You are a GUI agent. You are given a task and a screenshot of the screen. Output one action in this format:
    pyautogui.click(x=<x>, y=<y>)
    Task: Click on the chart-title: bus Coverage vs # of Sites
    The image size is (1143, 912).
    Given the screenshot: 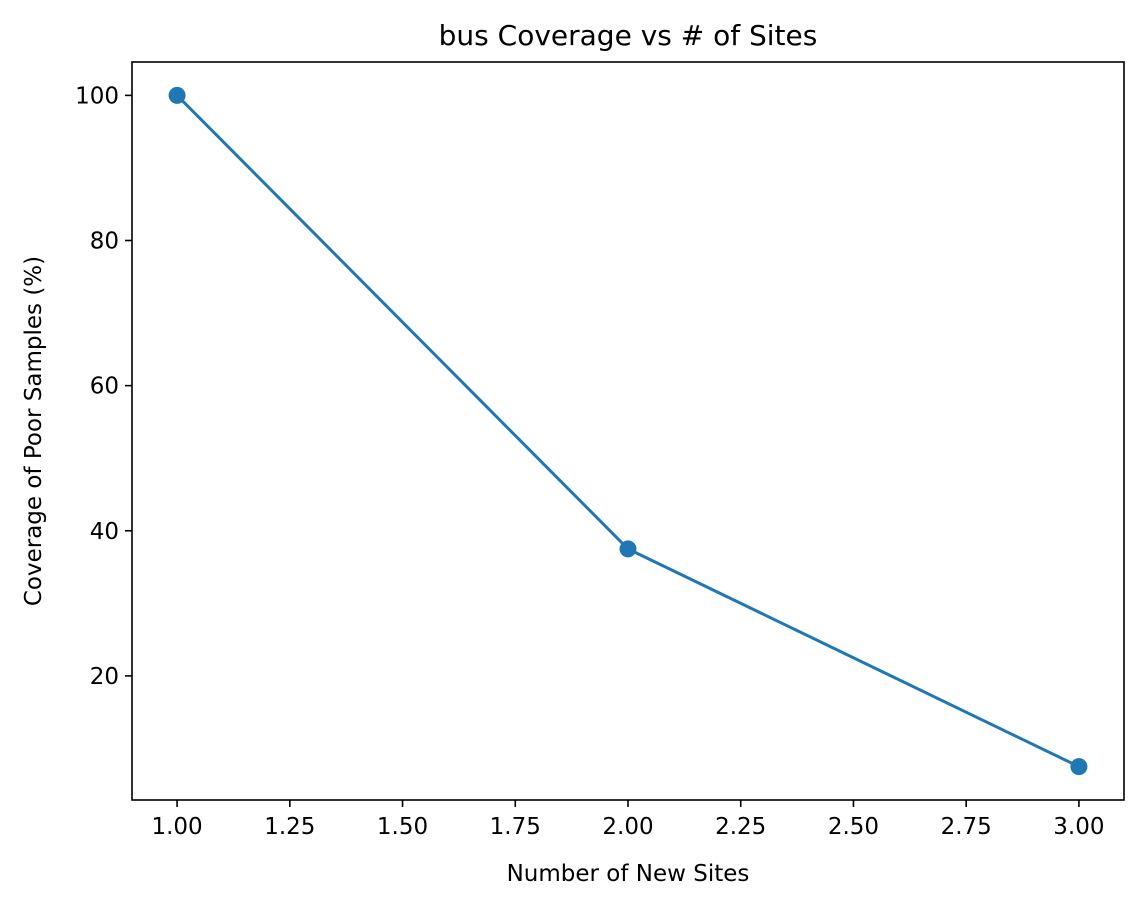 What is the action you would take?
    pyautogui.click(x=628, y=35)
    